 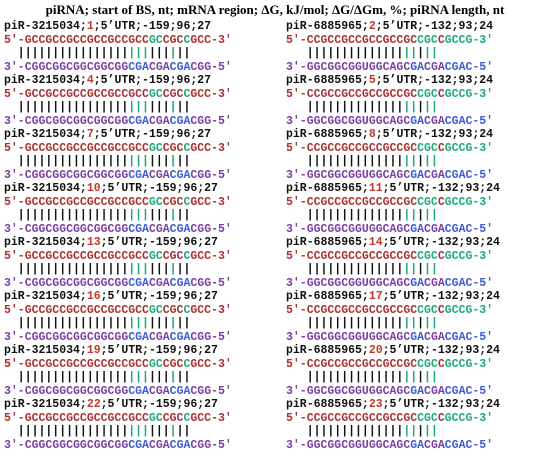 I want to click on entry-attributes: ;5’UTR;-159;96;27, so click(x=159, y=242).